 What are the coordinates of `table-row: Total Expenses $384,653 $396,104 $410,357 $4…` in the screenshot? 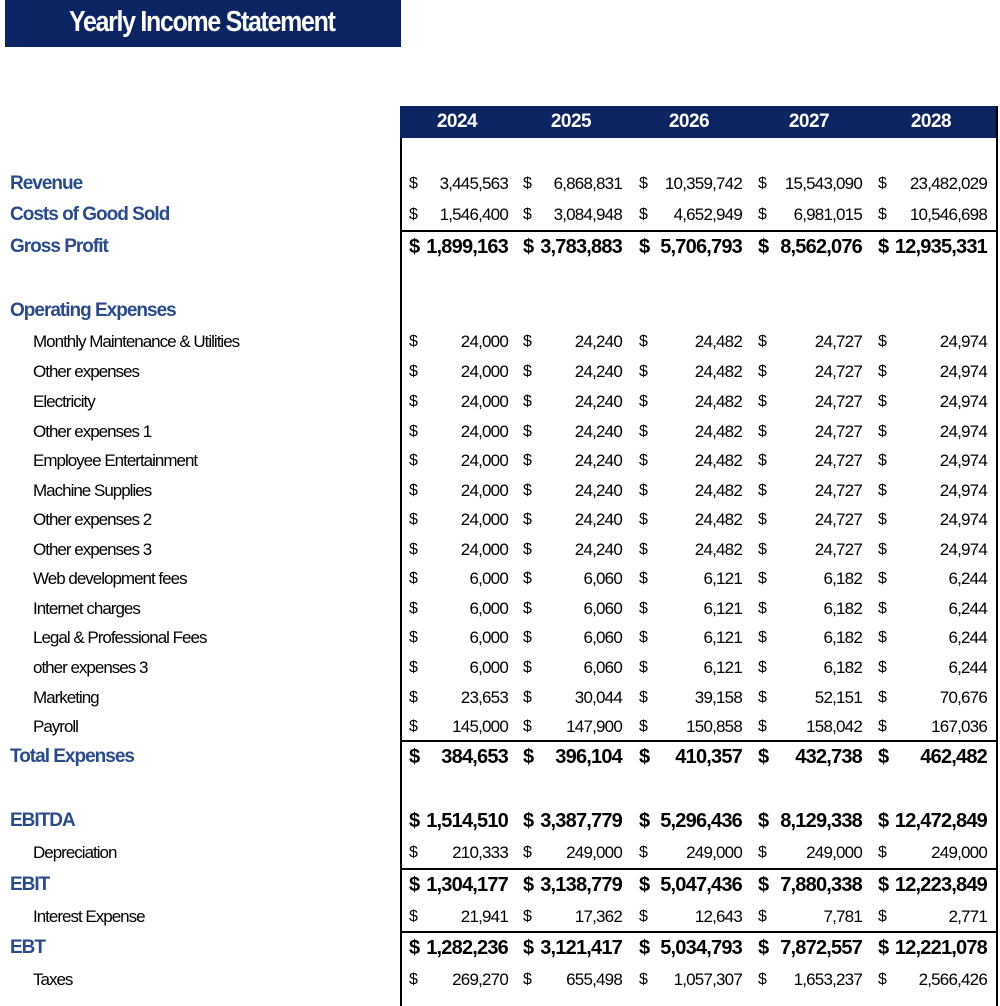 It's located at (500, 757).